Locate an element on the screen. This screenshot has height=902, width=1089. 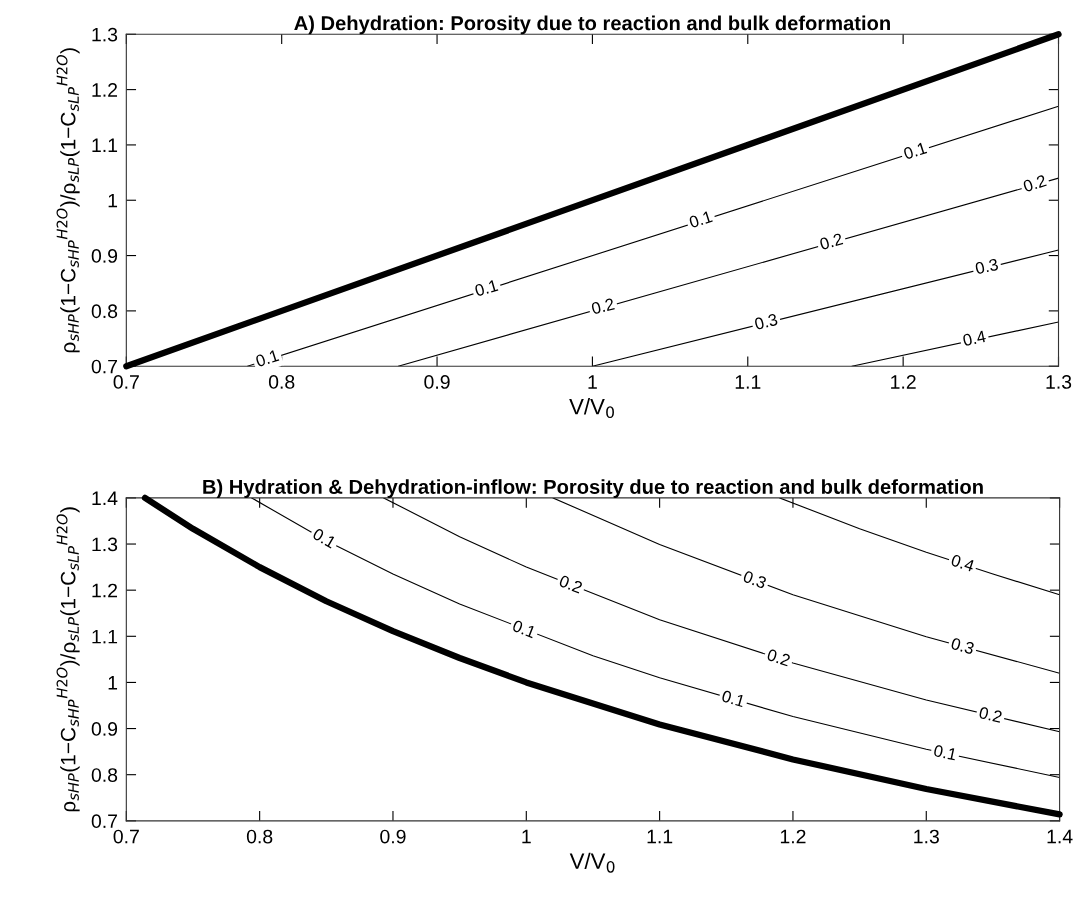
chart-title: A) Dehydration: Porosity due to reaction and bulk deformation is located at coordinates (592, 25).